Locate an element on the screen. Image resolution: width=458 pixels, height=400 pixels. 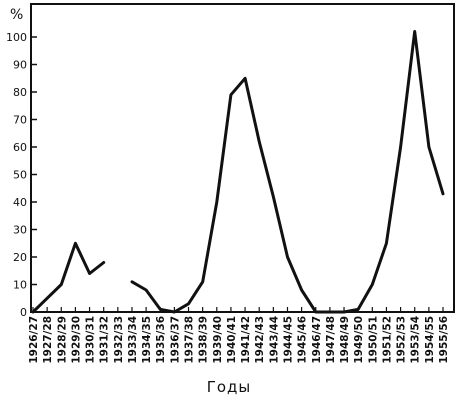
x-tick-label: 1944/45 is located at coordinates (288, 340).